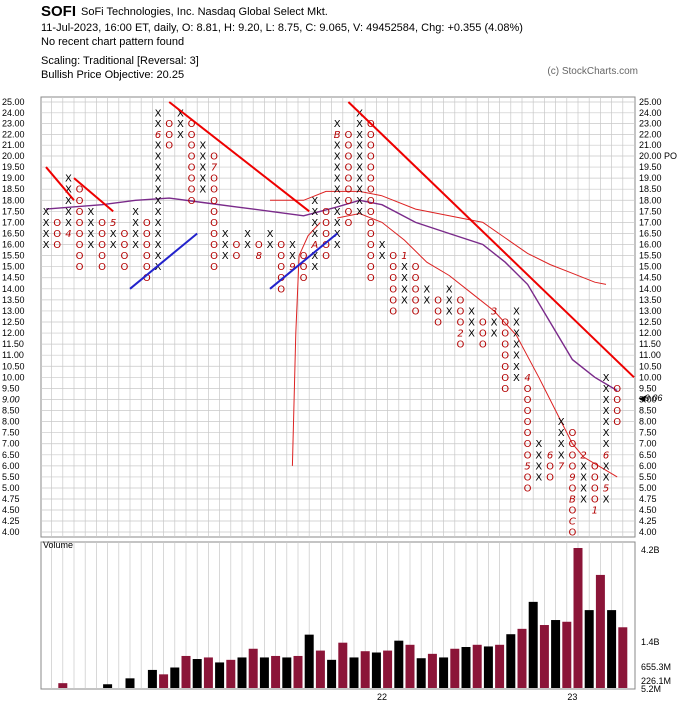 This screenshot has height=709, width=700. What do you see at coordinates (650, 322) in the screenshot?
I see `y-tick-right: 12.50` at bounding box center [650, 322].